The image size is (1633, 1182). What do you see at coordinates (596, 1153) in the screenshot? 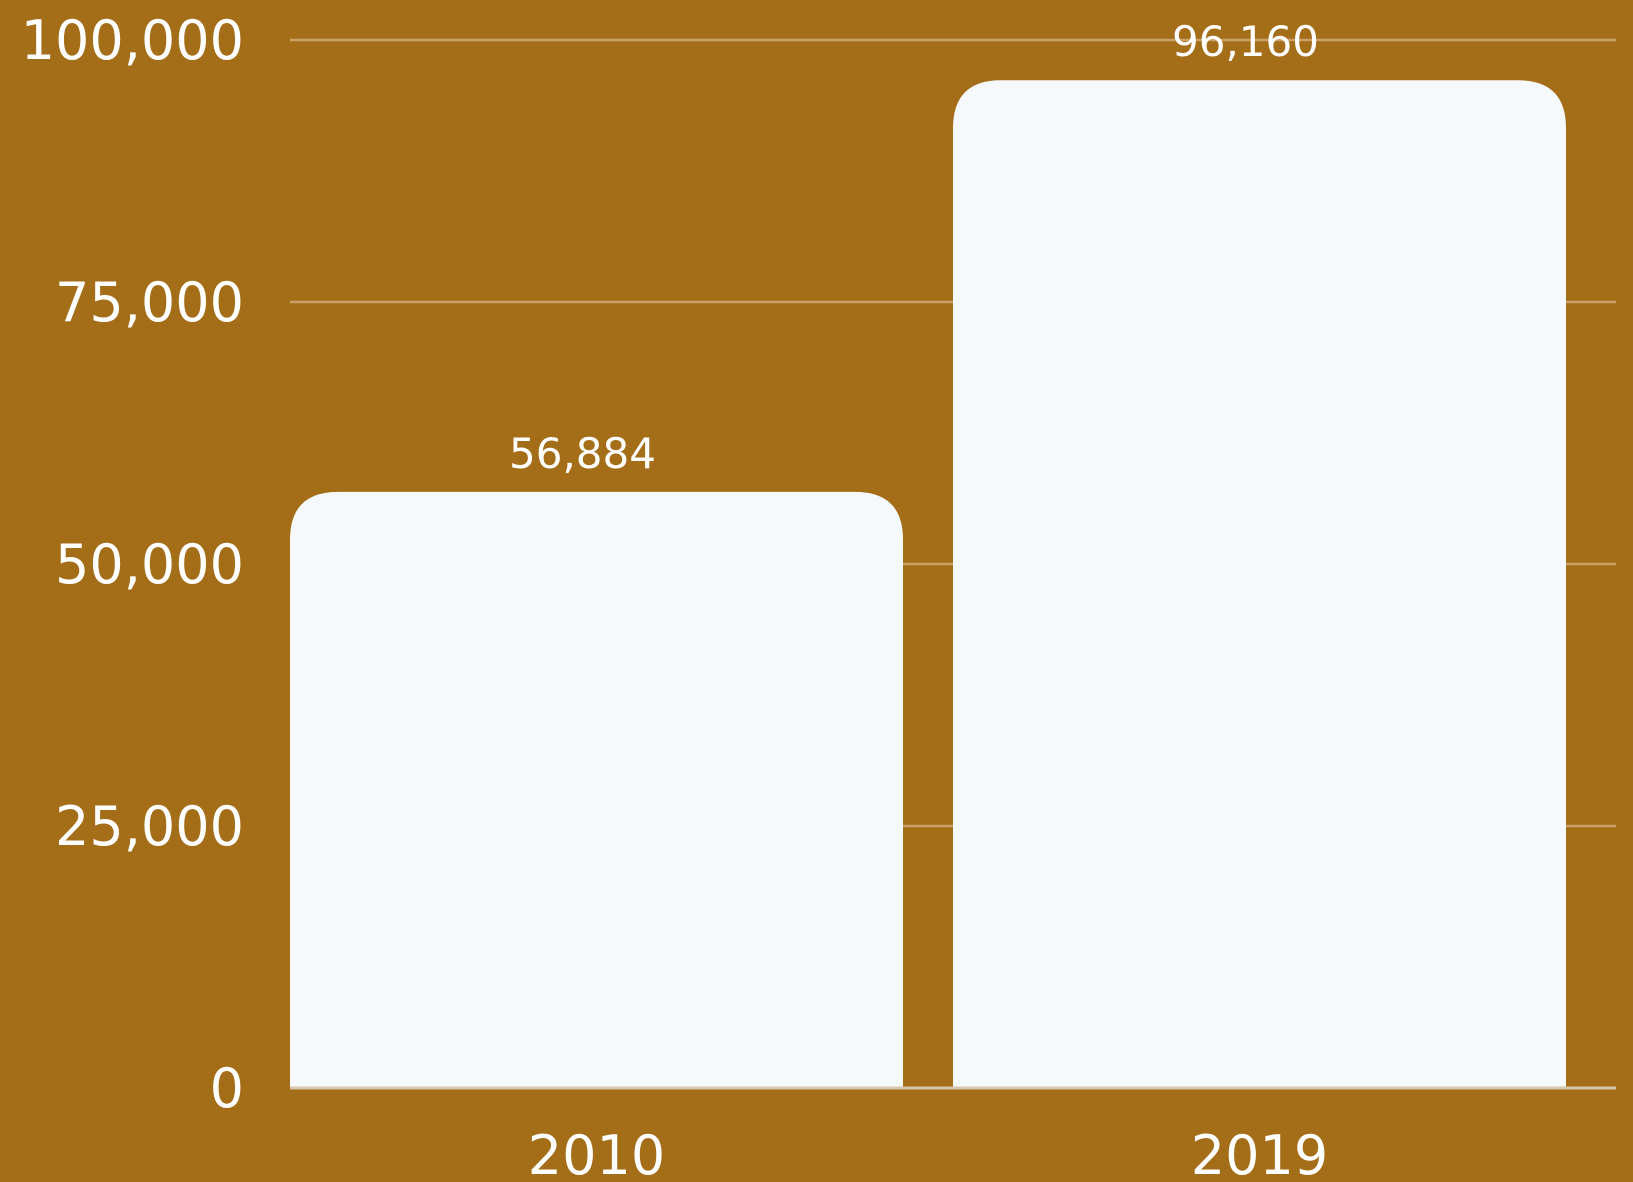
I see `x-tick-label-2010: 2010` at bounding box center [596, 1153].